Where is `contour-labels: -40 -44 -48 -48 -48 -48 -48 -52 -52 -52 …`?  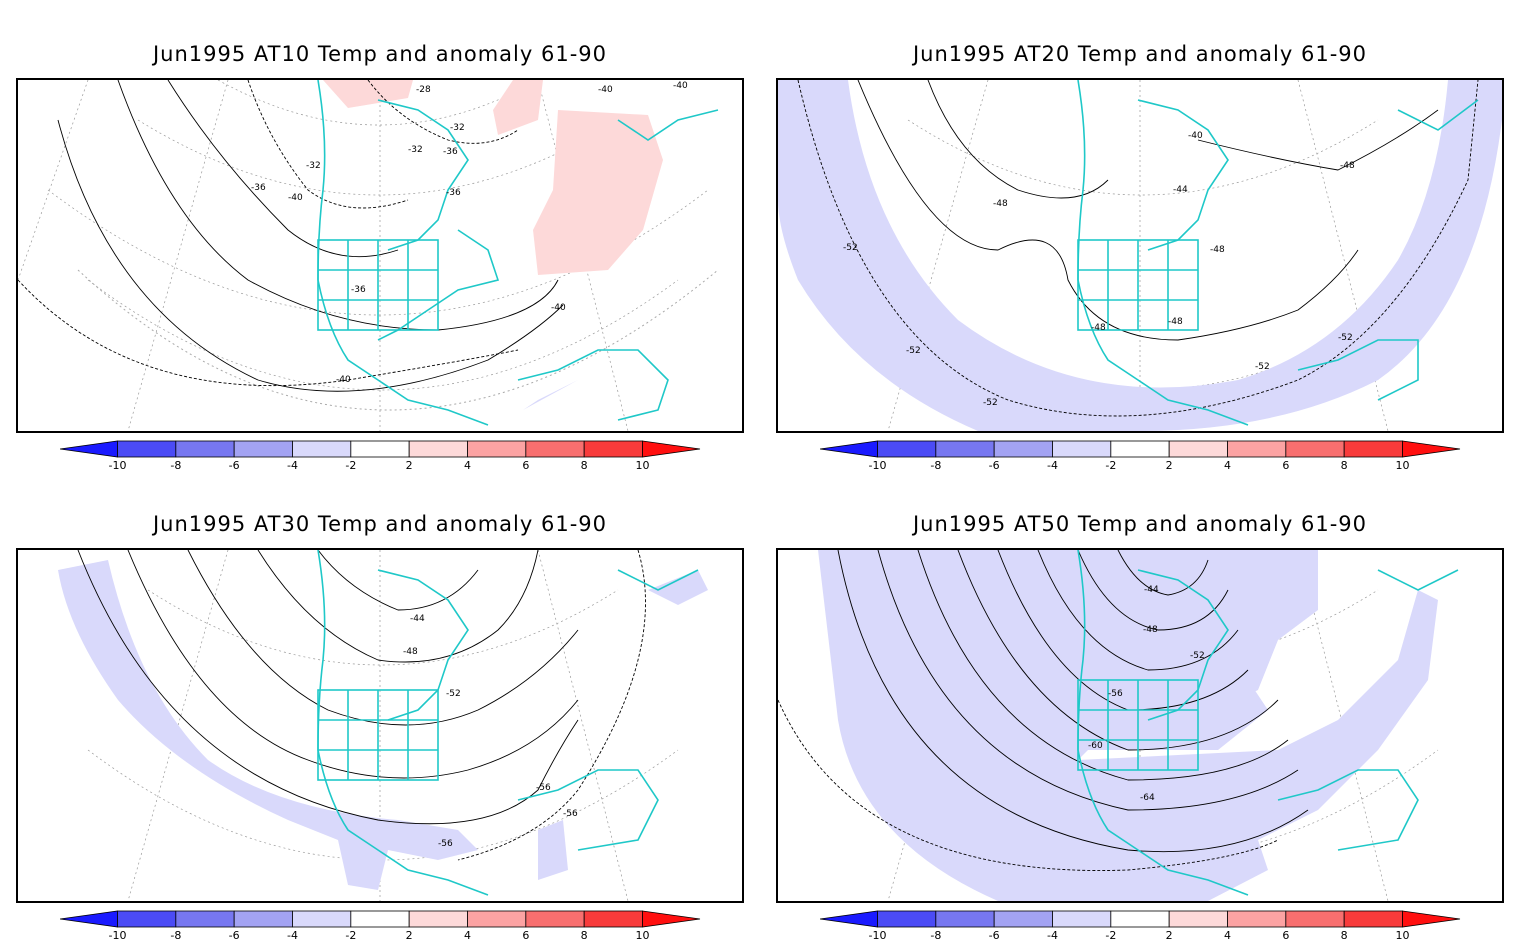 contour-labels: -40 -44 -48 -48 -48 -48 -48 -52 -52 -52 … is located at coordinates (1099, 269).